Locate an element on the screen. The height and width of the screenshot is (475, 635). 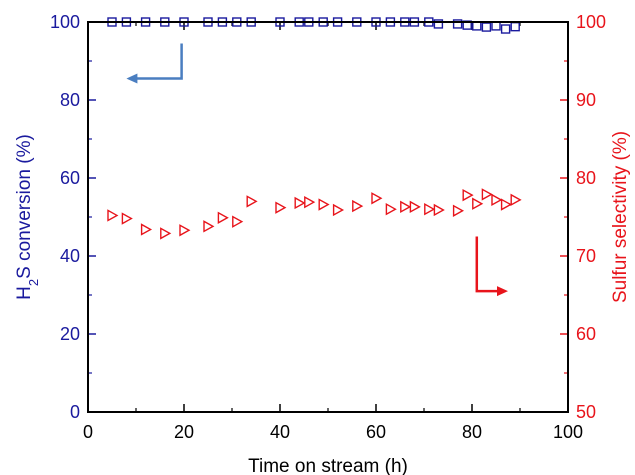
x-tick-label: 40 is located at coordinates (280, 432).